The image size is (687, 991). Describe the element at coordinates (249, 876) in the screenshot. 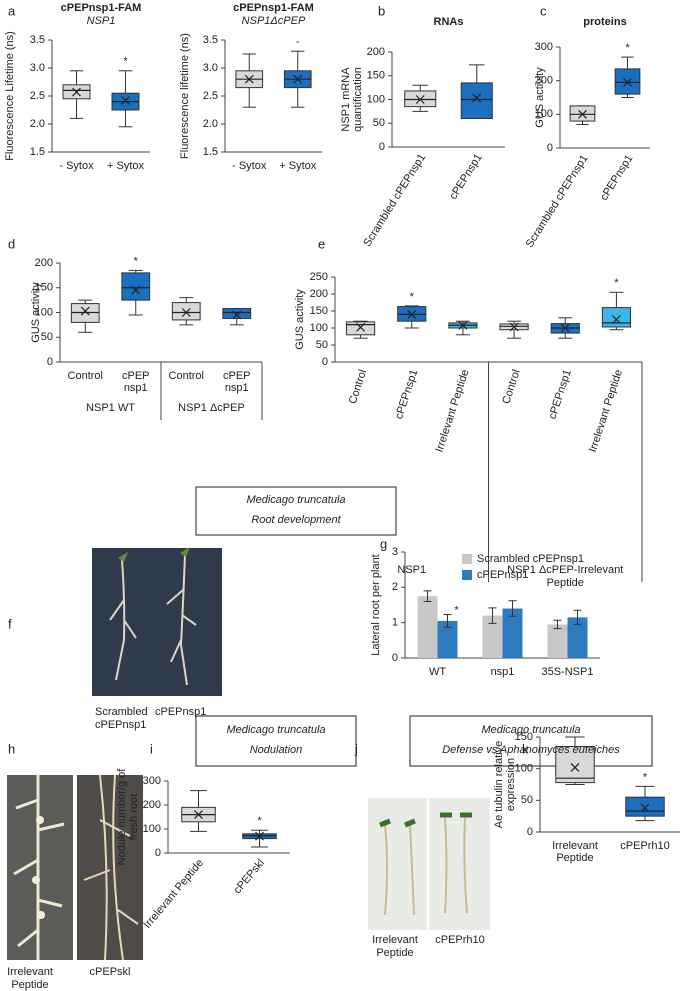

I see `x-tick-label: cPEPskl` at that location.